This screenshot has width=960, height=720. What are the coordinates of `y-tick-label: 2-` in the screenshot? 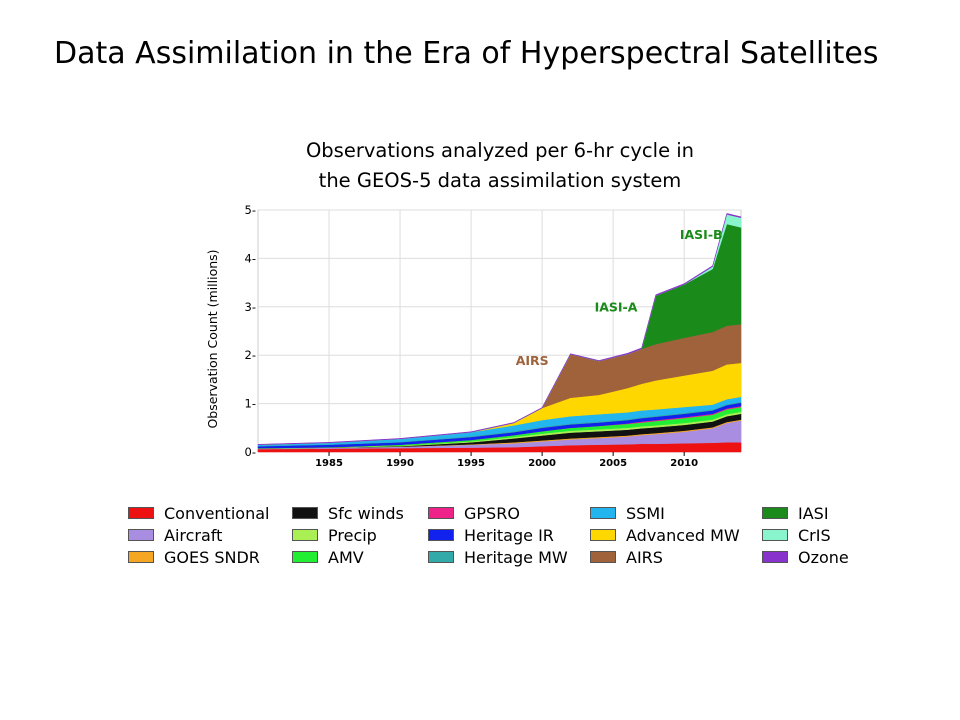 It's located at (250, 355).